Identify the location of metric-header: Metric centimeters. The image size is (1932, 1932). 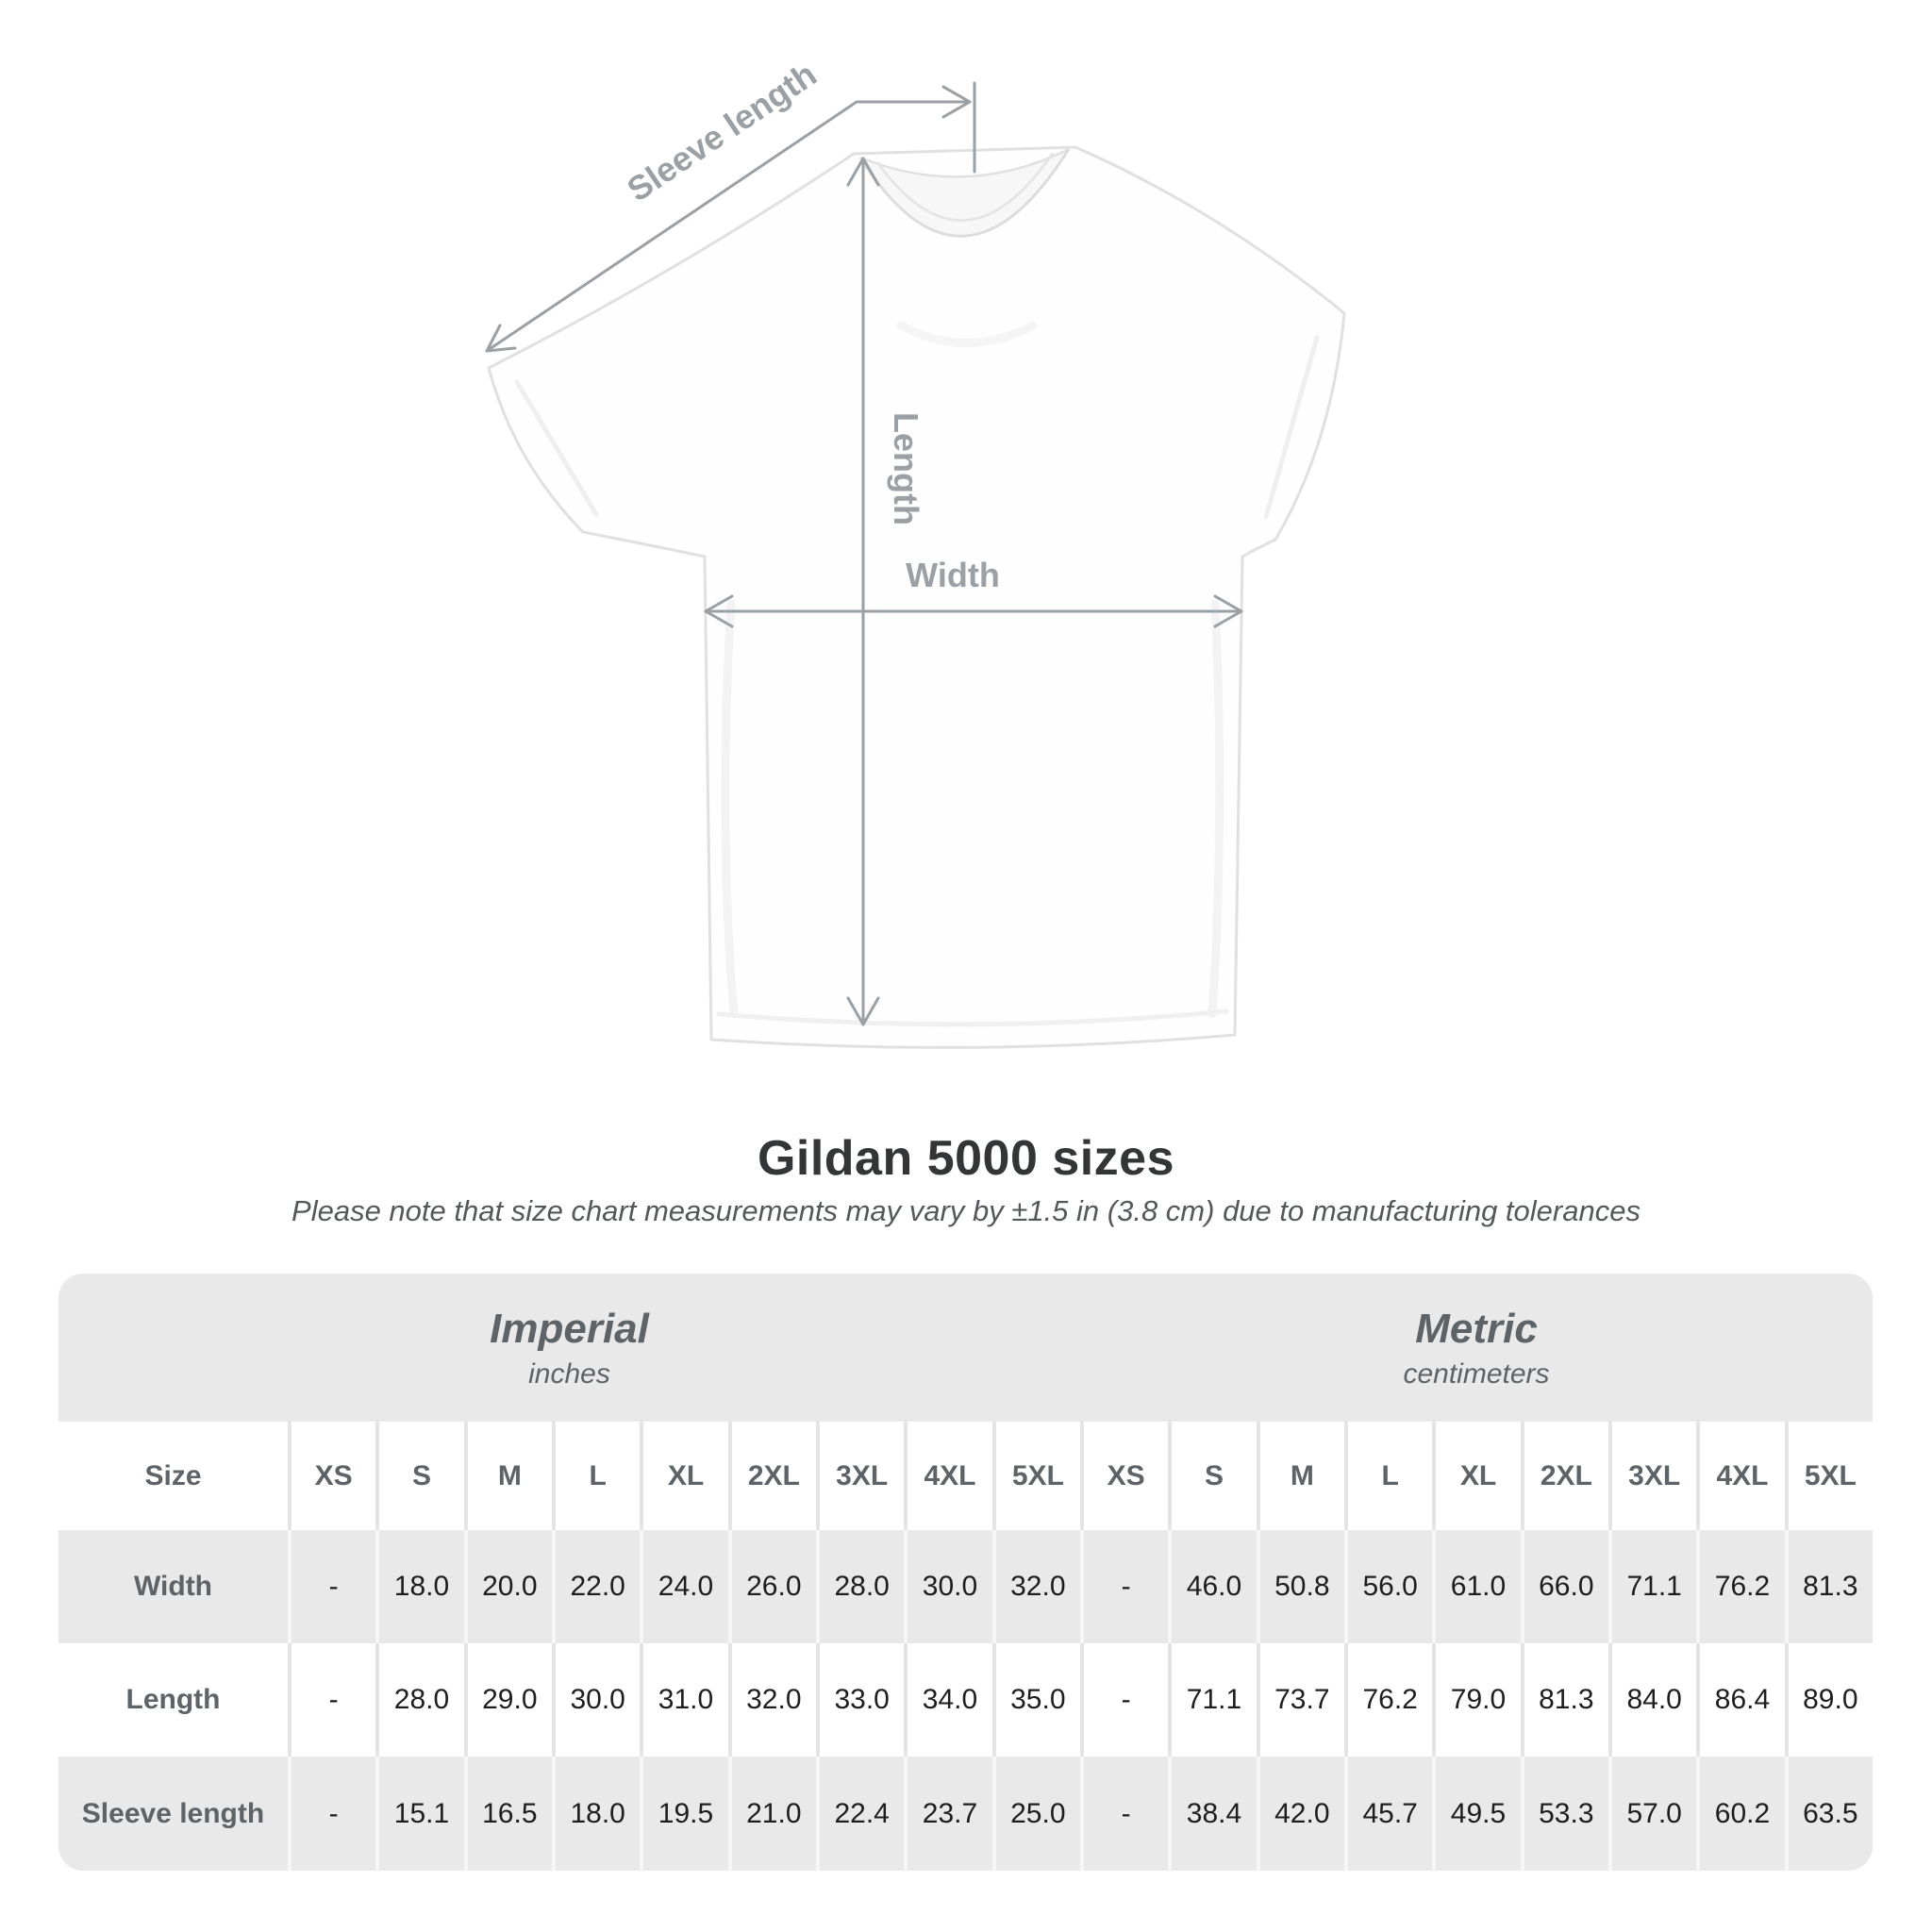
(1476, 1348).